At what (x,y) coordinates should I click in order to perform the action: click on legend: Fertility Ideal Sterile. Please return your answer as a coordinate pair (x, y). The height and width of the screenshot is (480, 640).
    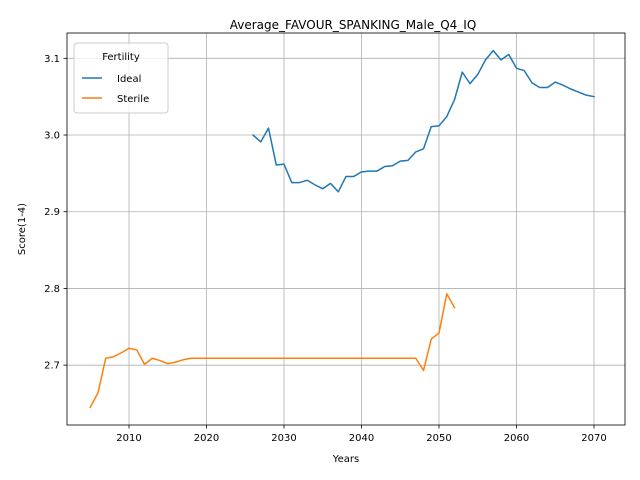
    Looking at the image, I should click on (121, 78).